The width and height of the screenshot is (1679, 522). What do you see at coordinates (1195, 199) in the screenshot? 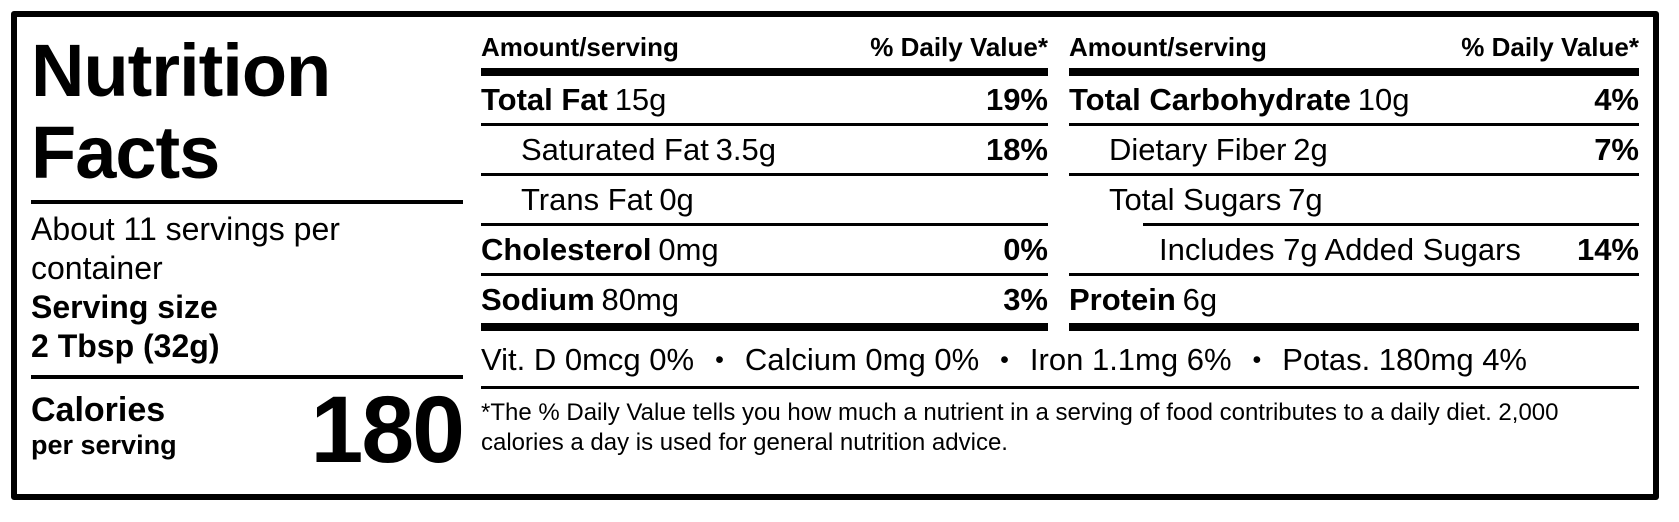
I see `nutrient-name: Total Sugars` at bounding box center [1195, 199].